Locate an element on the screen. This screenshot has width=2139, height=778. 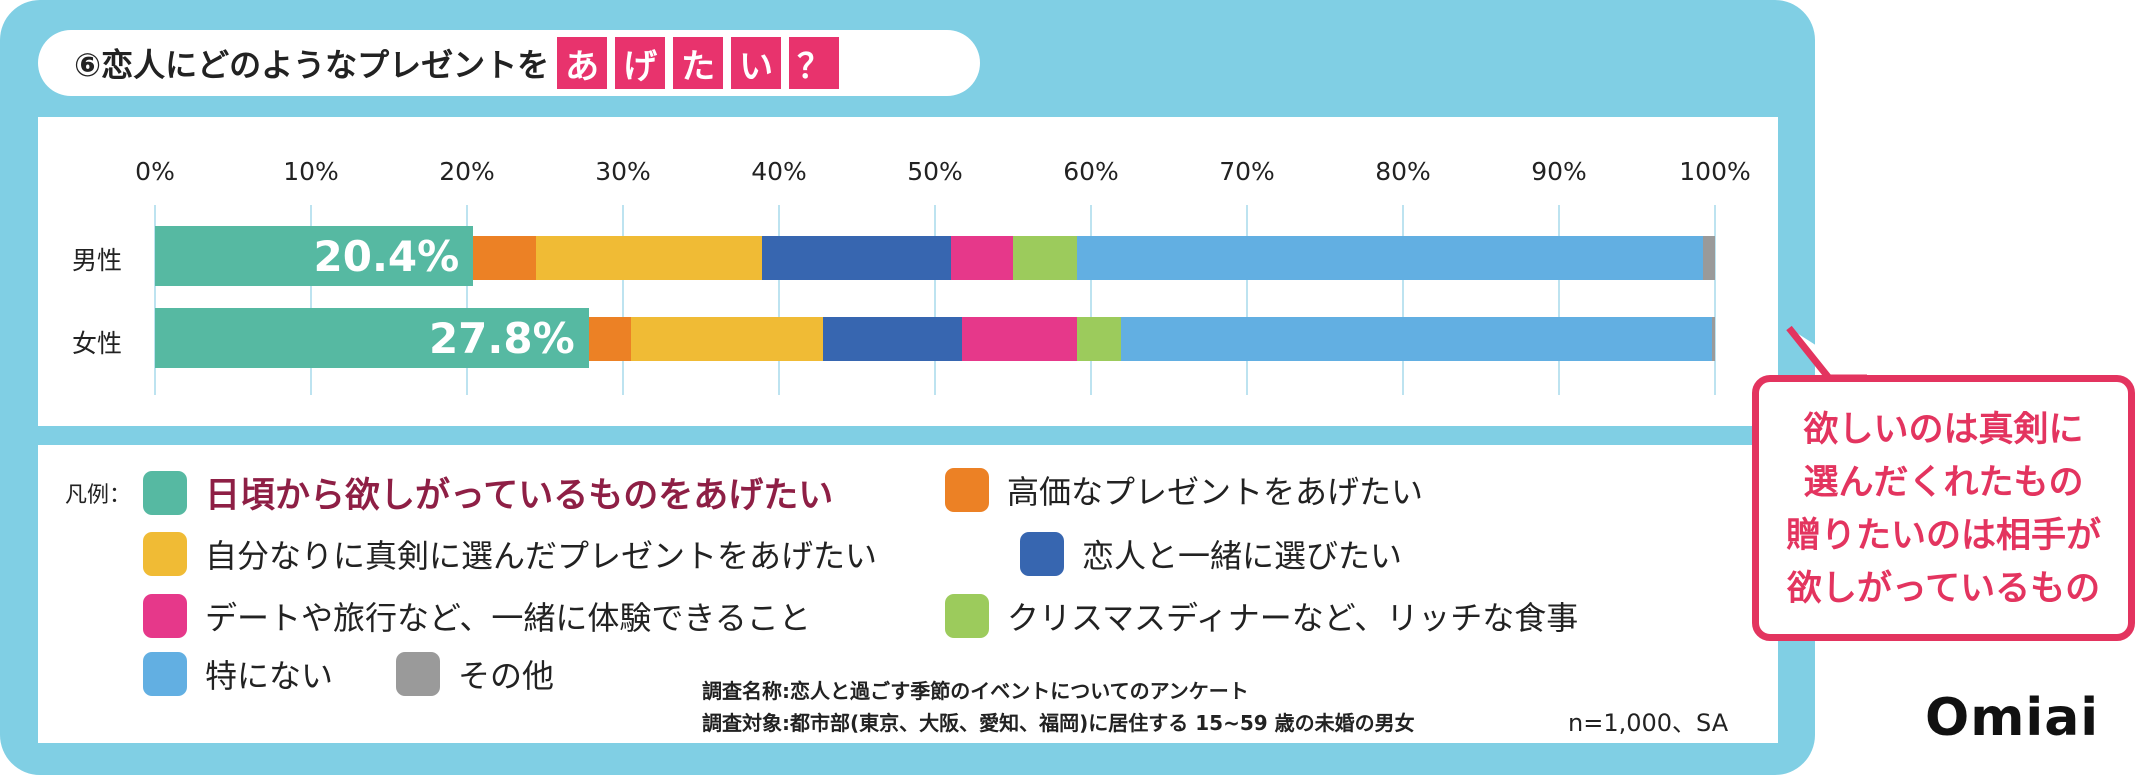
data-label: 27.8% is located at coordinates (501, 338).